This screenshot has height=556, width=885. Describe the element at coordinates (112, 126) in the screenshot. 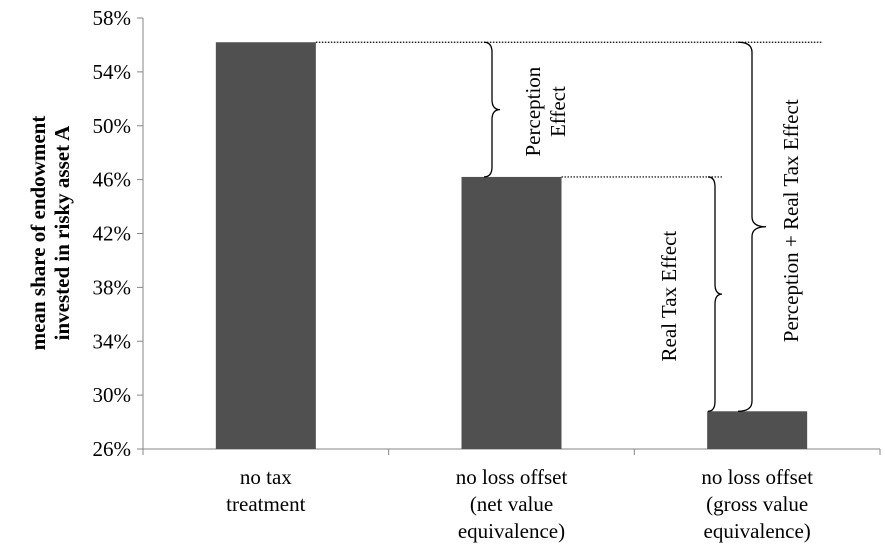

I see `y-tick-label: 50%` at that location.